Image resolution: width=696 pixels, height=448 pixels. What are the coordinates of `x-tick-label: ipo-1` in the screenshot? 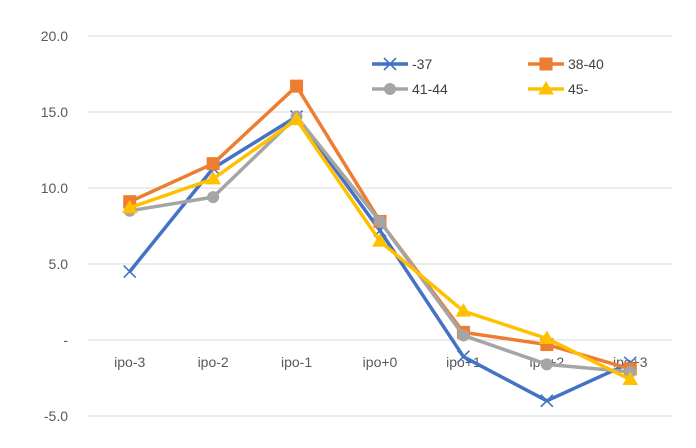 It's located at (296, 362).